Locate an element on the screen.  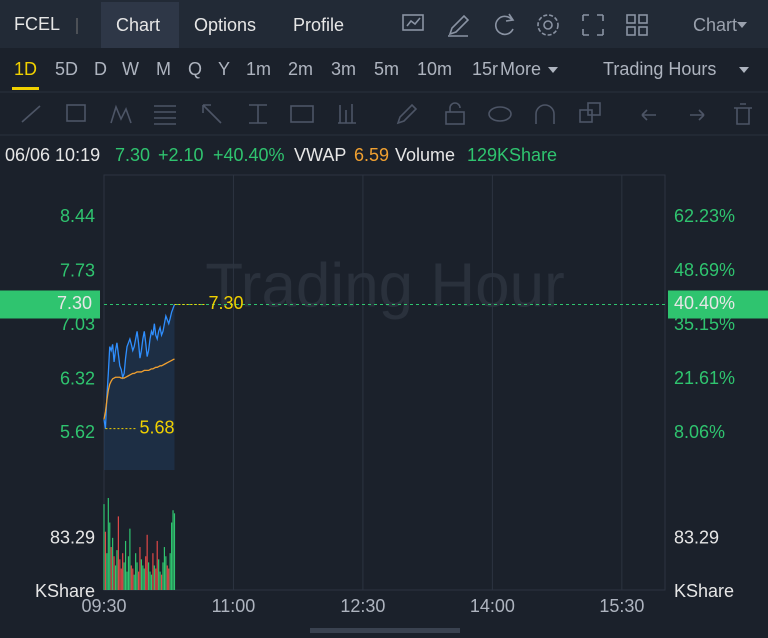
period-underline is located at coordinates (25, 88).